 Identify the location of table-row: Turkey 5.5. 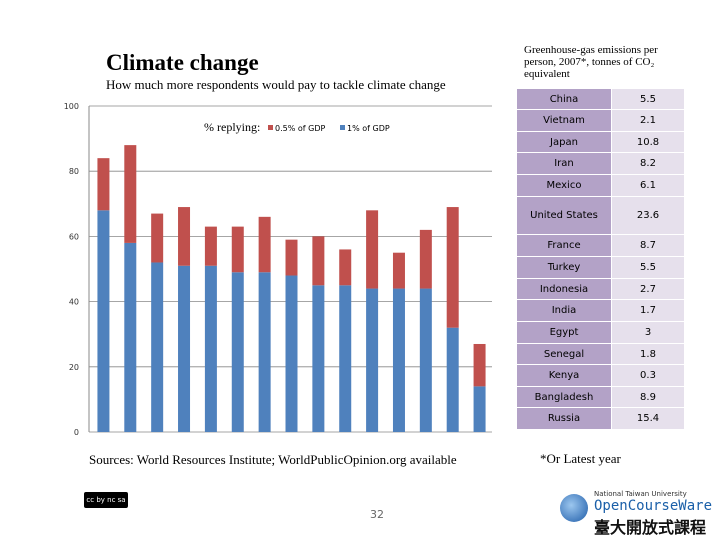
(600, 267).